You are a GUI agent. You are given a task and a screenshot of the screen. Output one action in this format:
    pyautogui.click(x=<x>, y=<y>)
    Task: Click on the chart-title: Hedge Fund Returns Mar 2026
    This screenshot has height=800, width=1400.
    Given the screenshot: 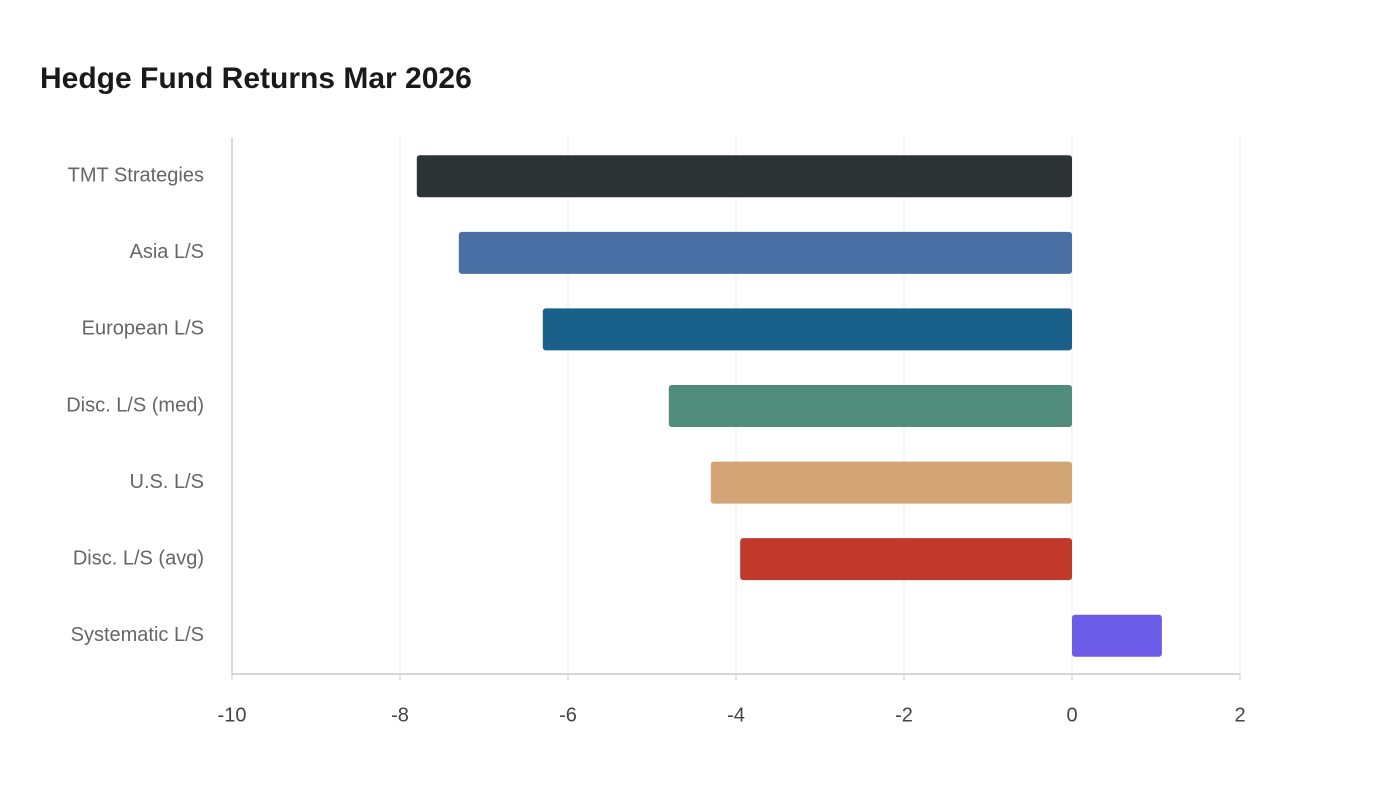 What is the action you would take?
    pyautogui.click(x=256, y=78)
    